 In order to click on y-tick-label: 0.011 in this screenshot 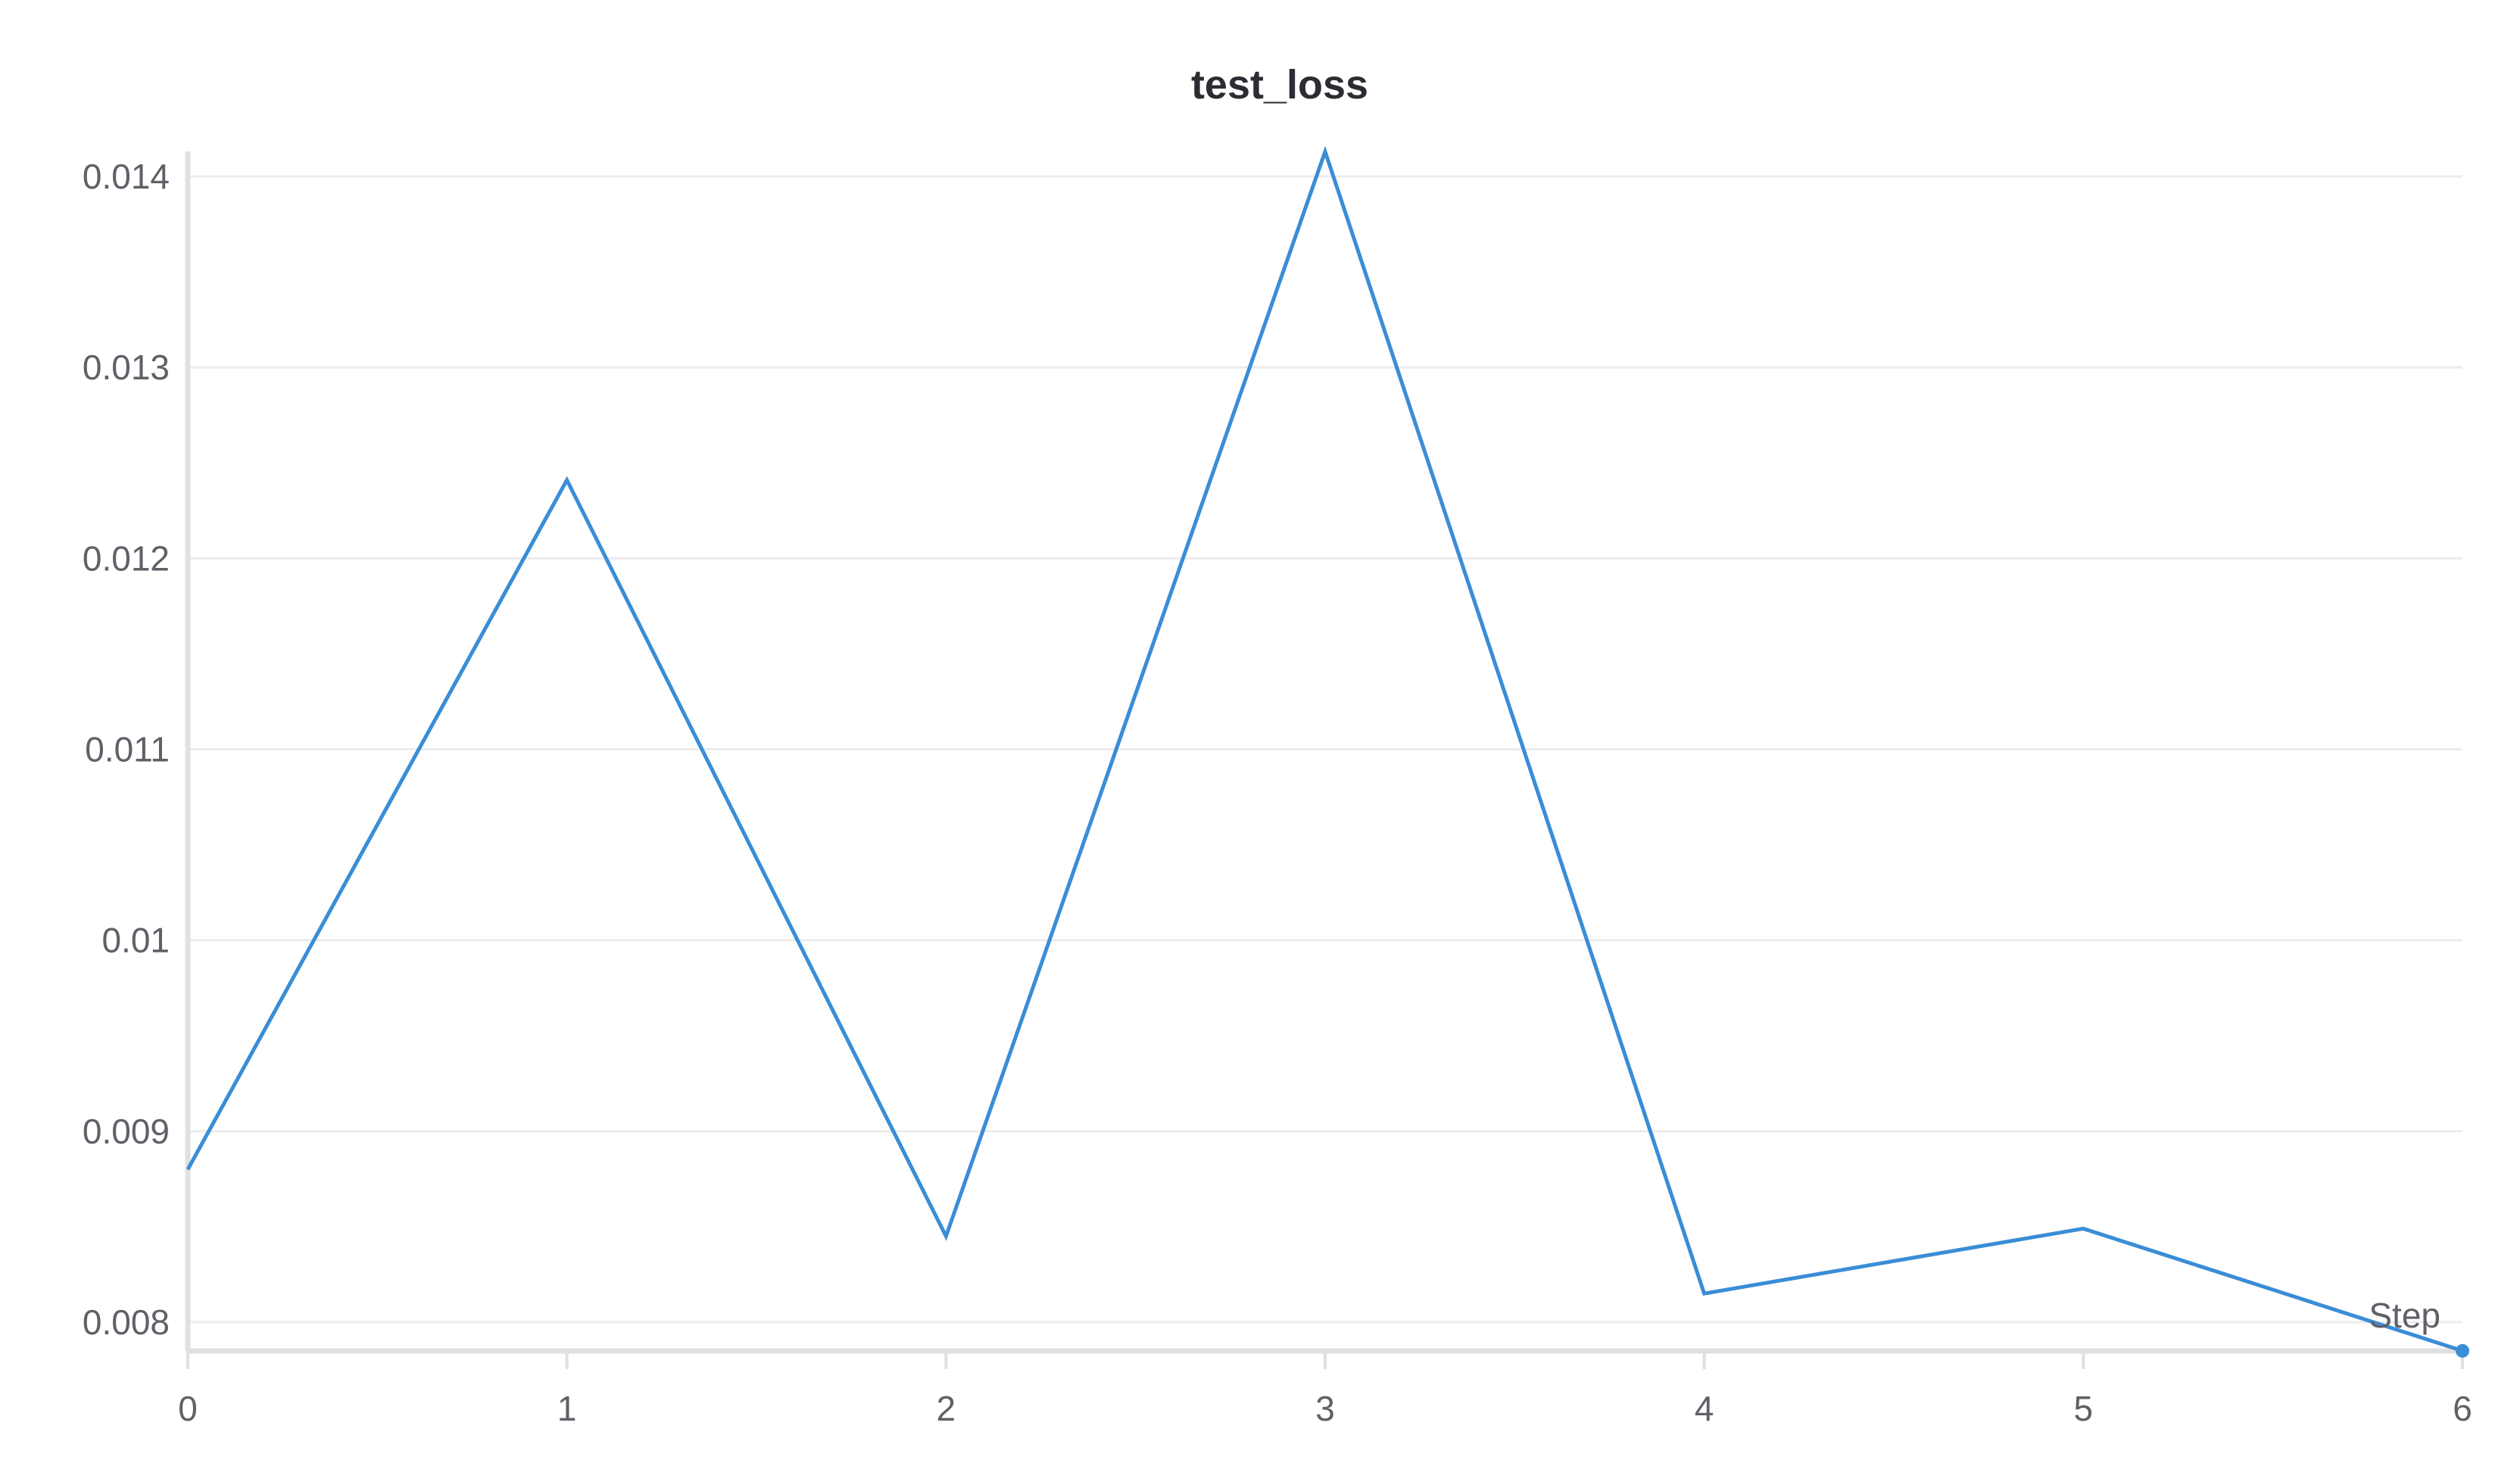, I will do `click(127, 749)`.